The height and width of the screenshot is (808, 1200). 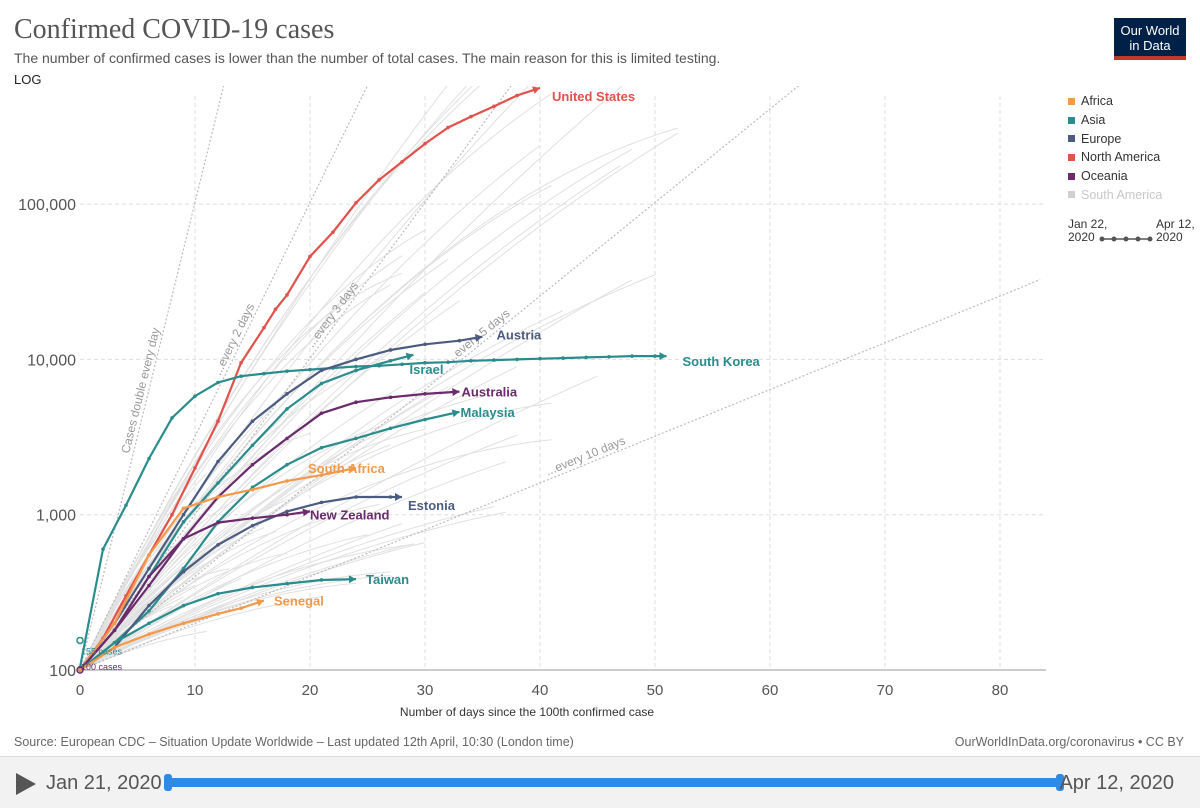 What do you see at coordinates (1115, 120) in the screenshot?
I see `legend-item-asia: Asia` at bounding box center [1115, 120].